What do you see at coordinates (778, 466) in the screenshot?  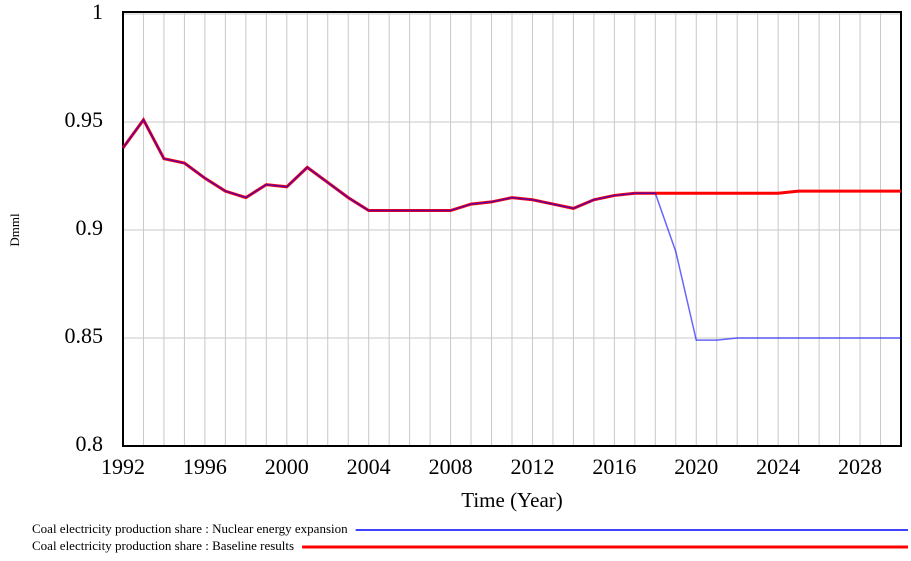 I see `x-tick-label: 2024` at bounding box center [778, 466].